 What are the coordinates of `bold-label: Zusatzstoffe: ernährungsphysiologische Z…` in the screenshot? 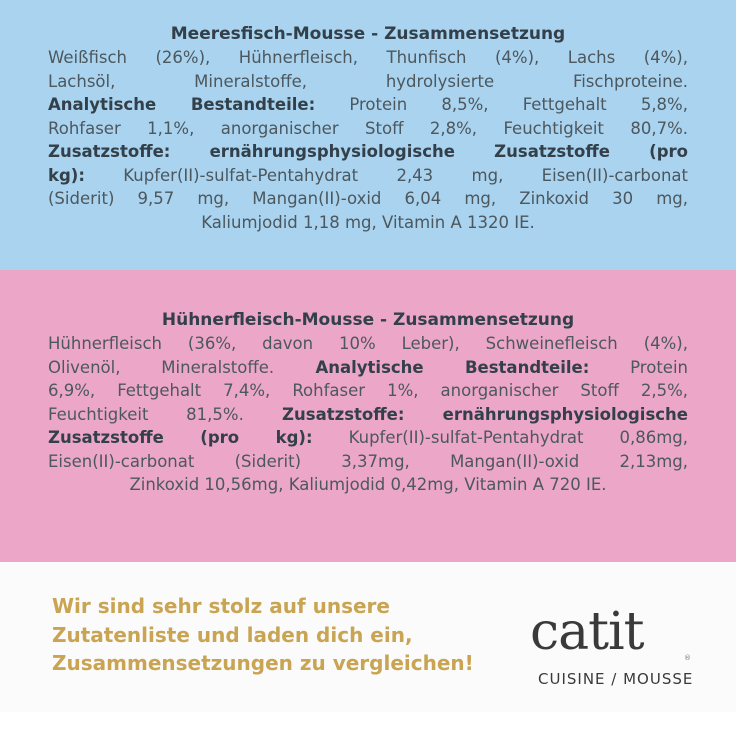 It's located at (368, 151).